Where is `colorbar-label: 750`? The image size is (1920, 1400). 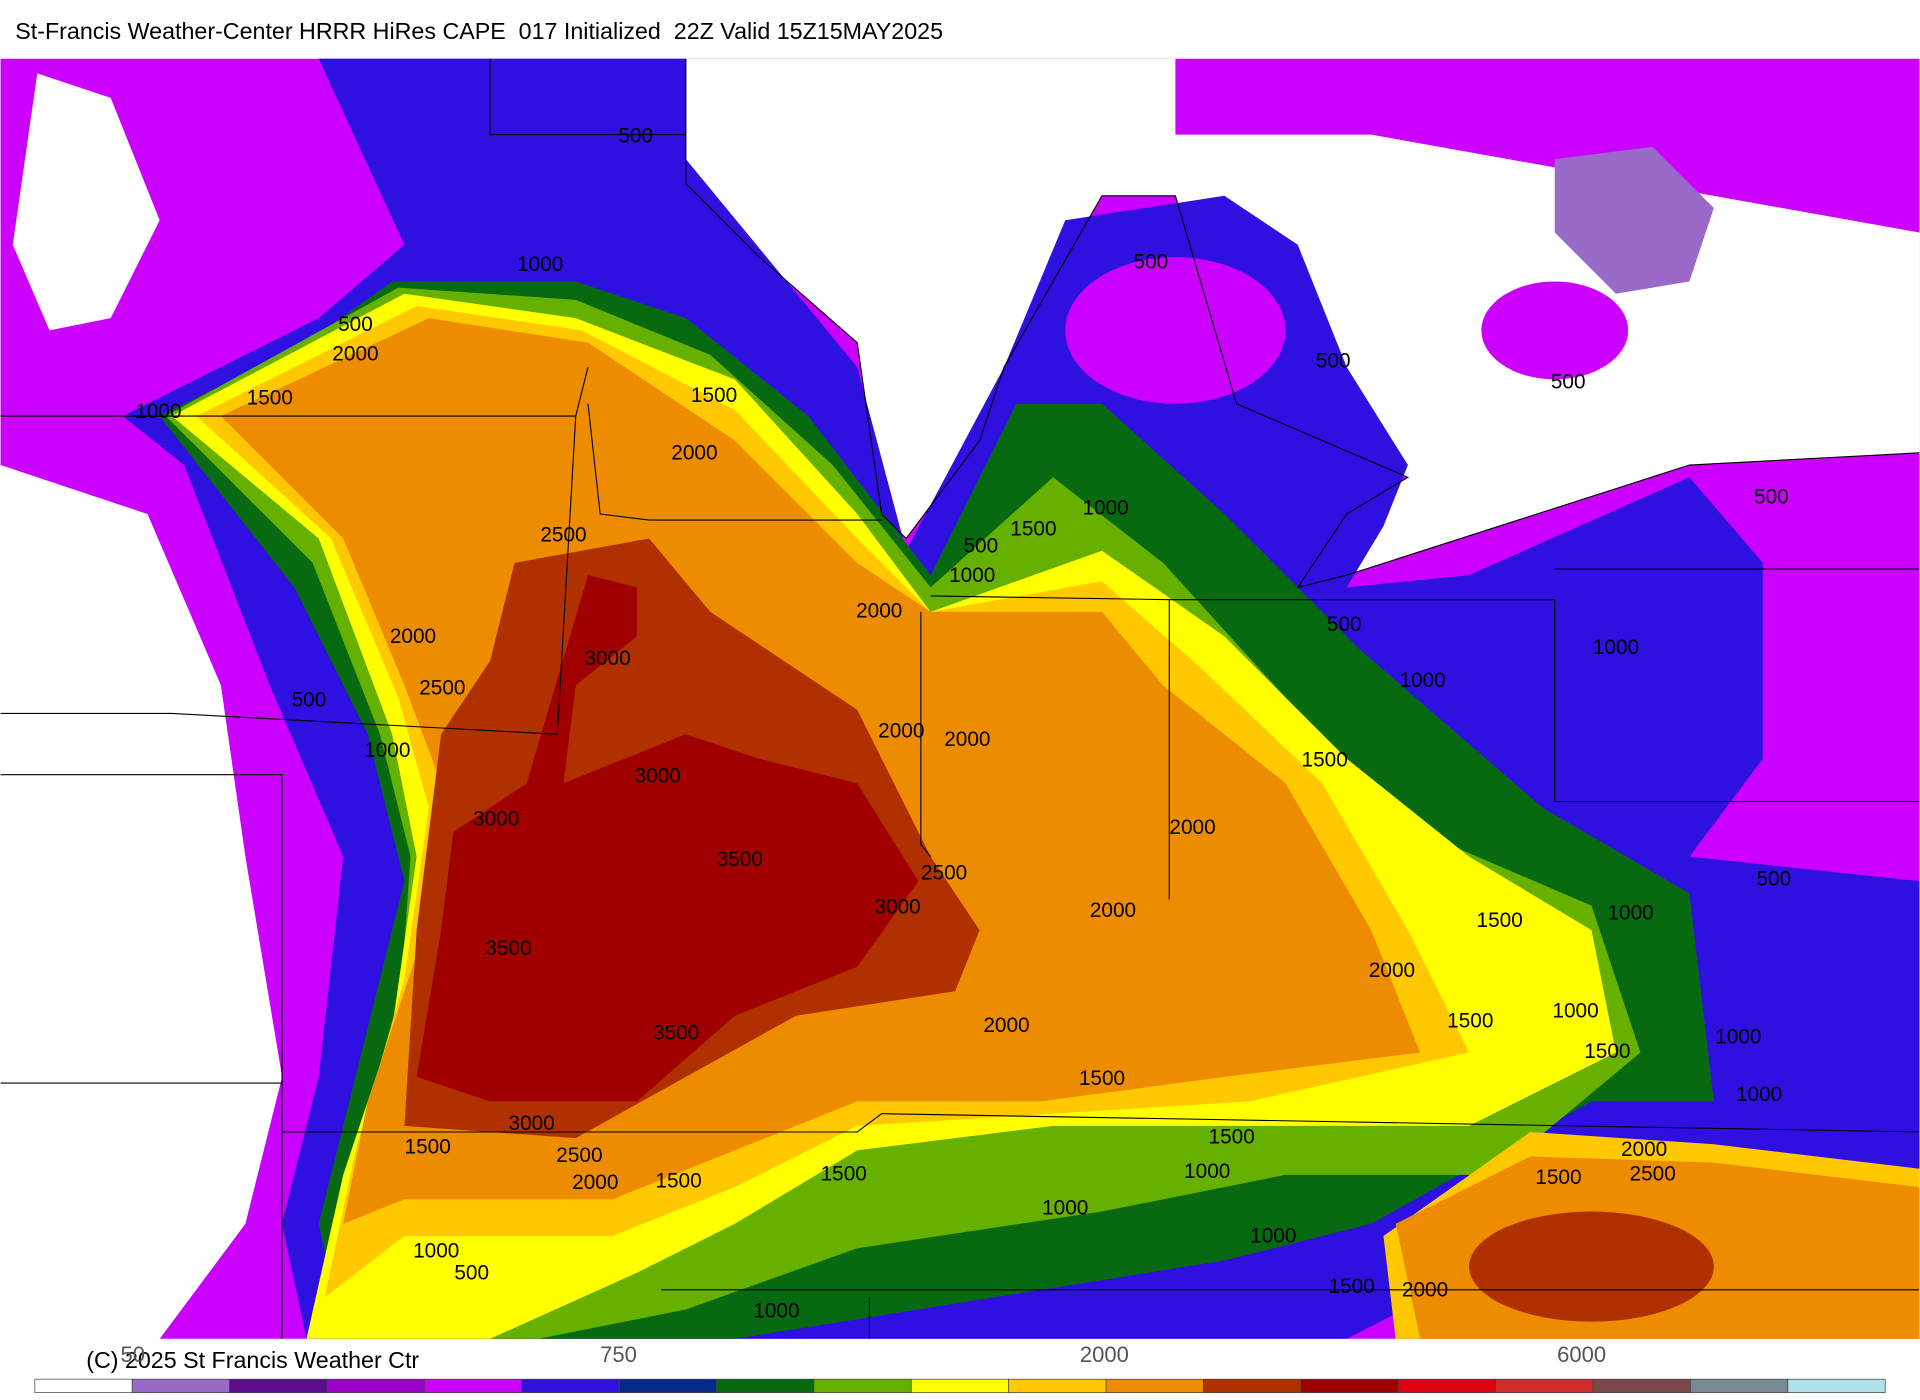 colorbar-label: 750 is located at coordinates (618, 1354).